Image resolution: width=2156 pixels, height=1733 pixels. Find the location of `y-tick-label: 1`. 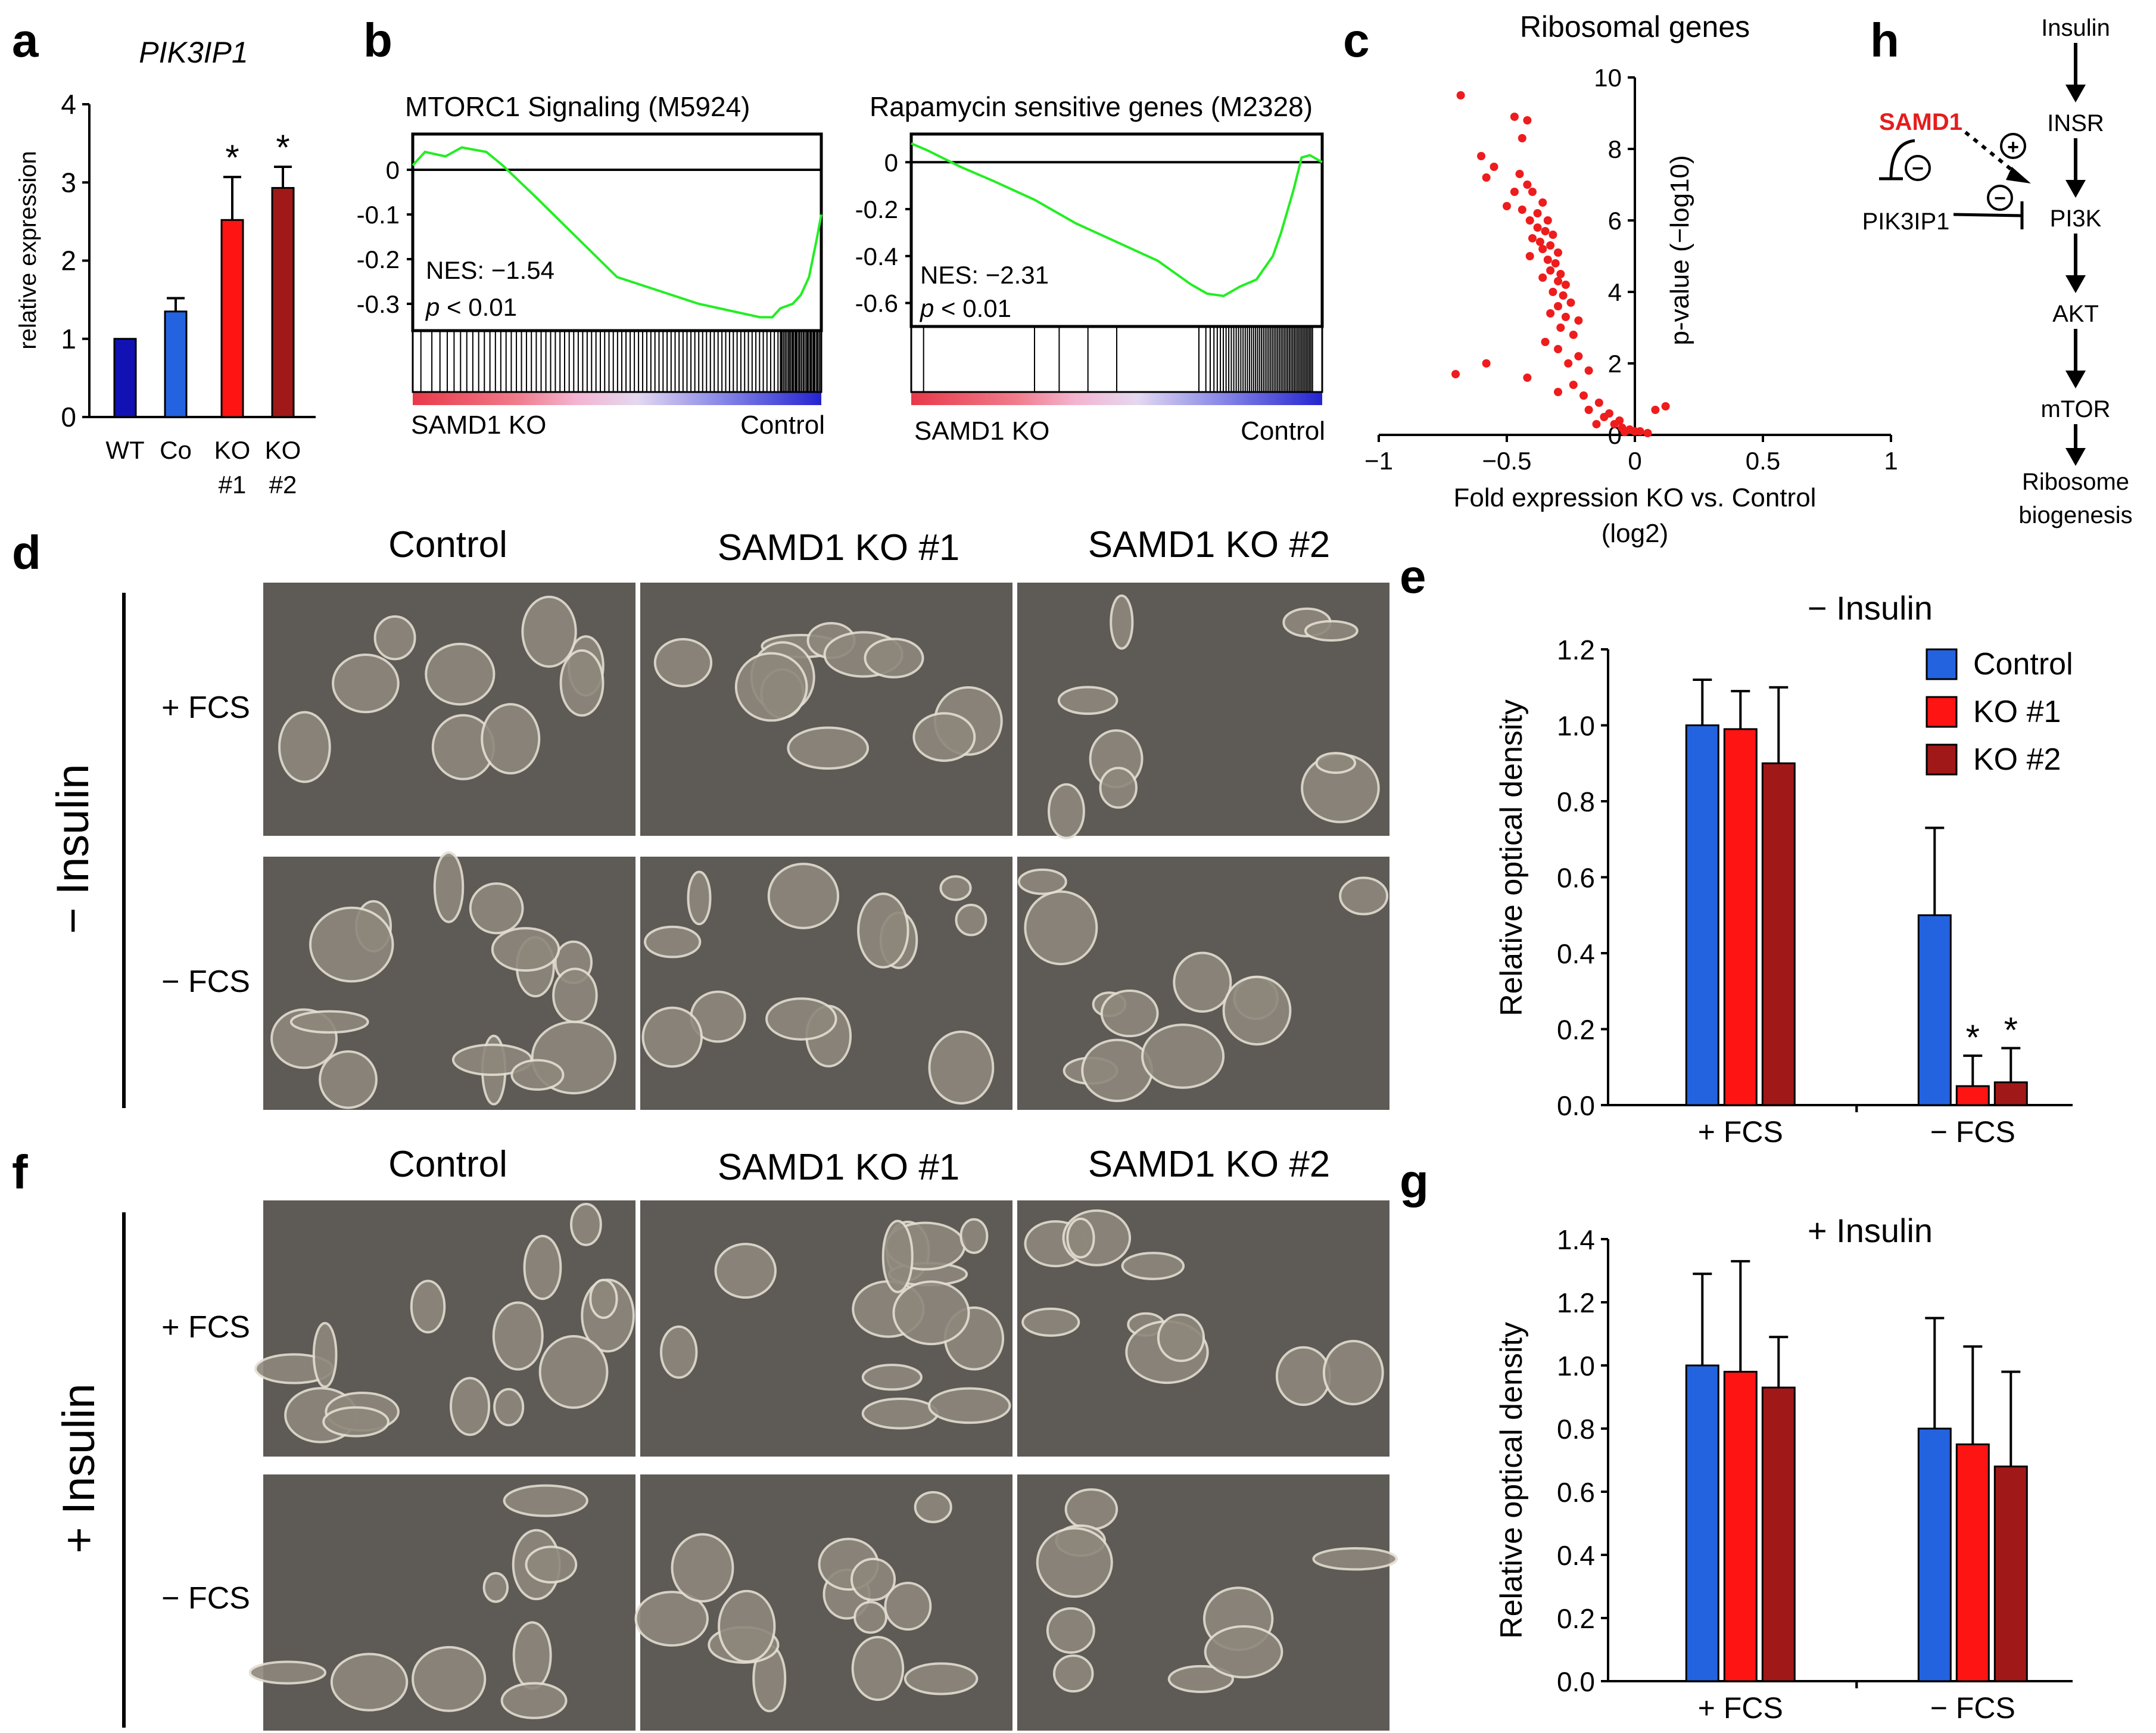

y-tick-label: 1 is located at coordinates (68, 338).